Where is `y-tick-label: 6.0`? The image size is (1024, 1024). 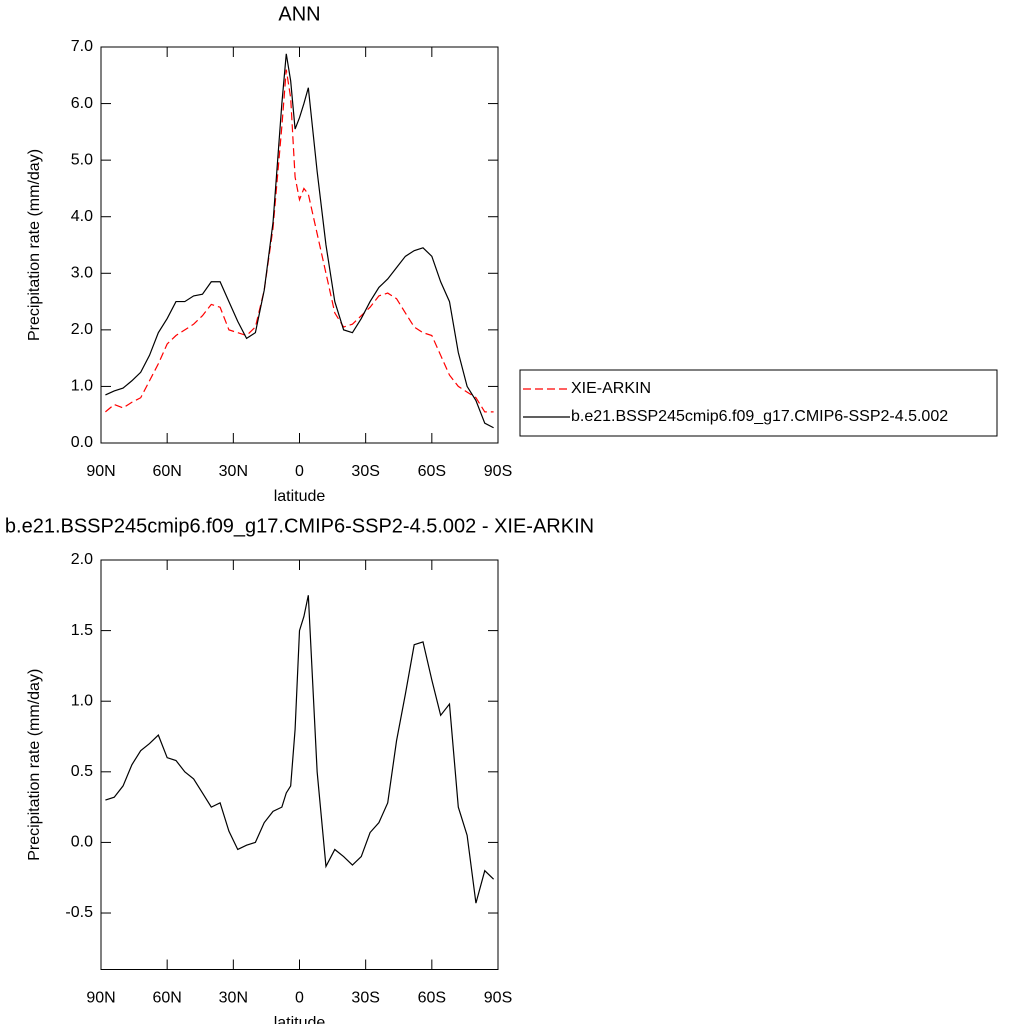 y-tick-label: 6.0 is located at coordinates (82, 103).